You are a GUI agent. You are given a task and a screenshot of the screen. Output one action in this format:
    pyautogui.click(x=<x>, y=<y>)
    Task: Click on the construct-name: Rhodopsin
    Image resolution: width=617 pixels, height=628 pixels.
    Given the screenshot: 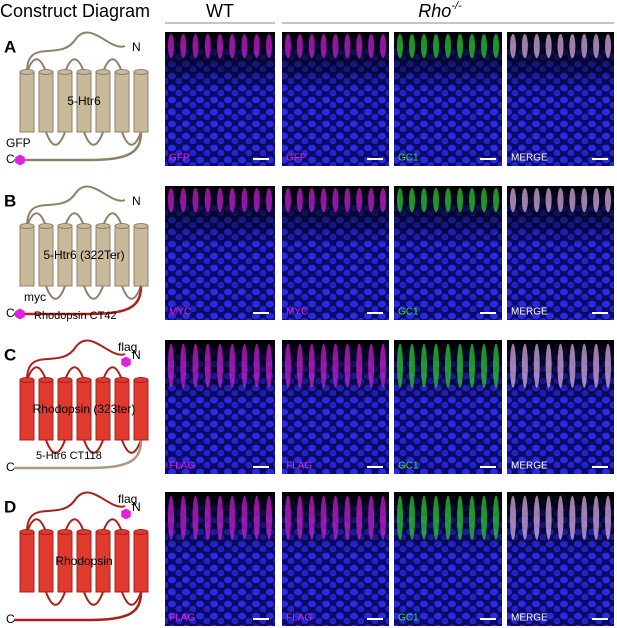 What is the action you would take?
    pyautogui.click(x=83, y=561)
    